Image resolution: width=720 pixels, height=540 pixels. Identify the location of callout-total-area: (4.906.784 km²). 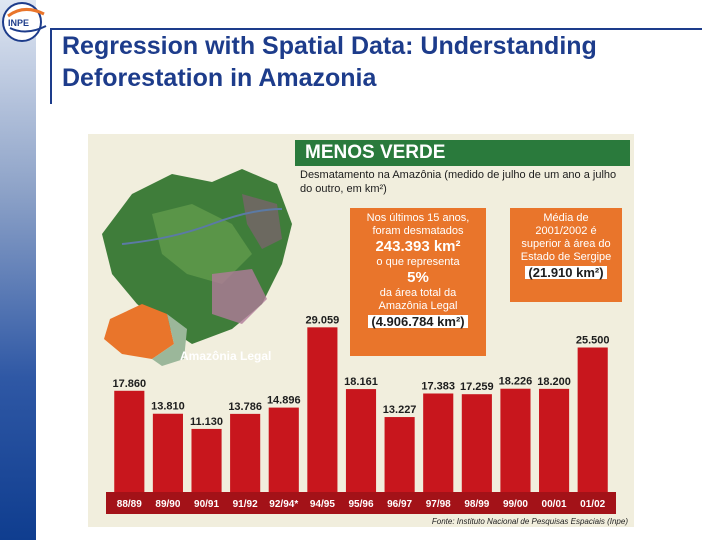
(418, 321).